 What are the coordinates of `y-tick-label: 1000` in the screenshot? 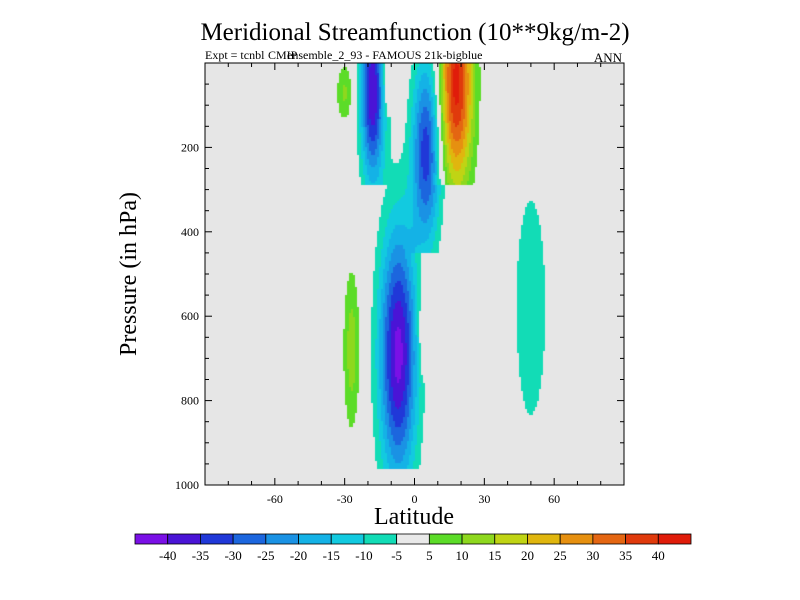 It's located at (187, 485).